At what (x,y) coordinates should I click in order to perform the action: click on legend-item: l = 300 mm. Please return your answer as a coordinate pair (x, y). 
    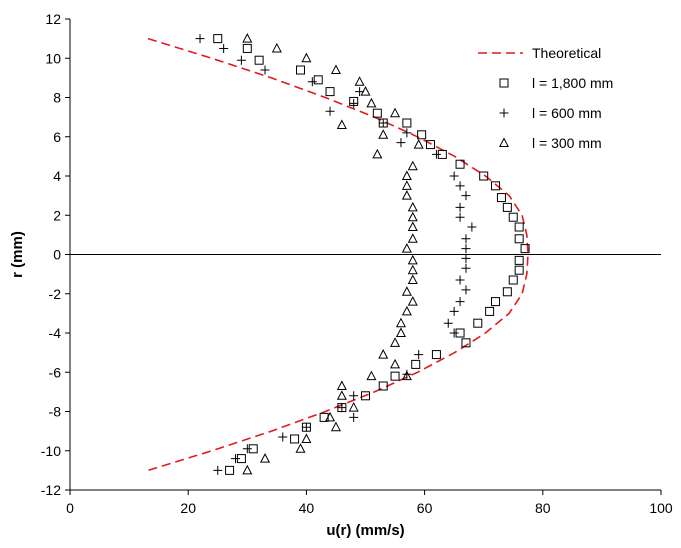
    Looking at the image, I should click on (550, 143).